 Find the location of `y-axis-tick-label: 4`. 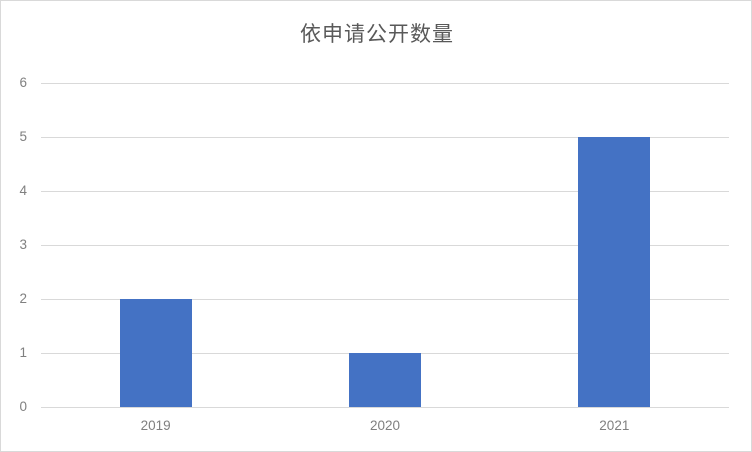

y-axis-tick-label: 4 is located at coordinates (23, 190).